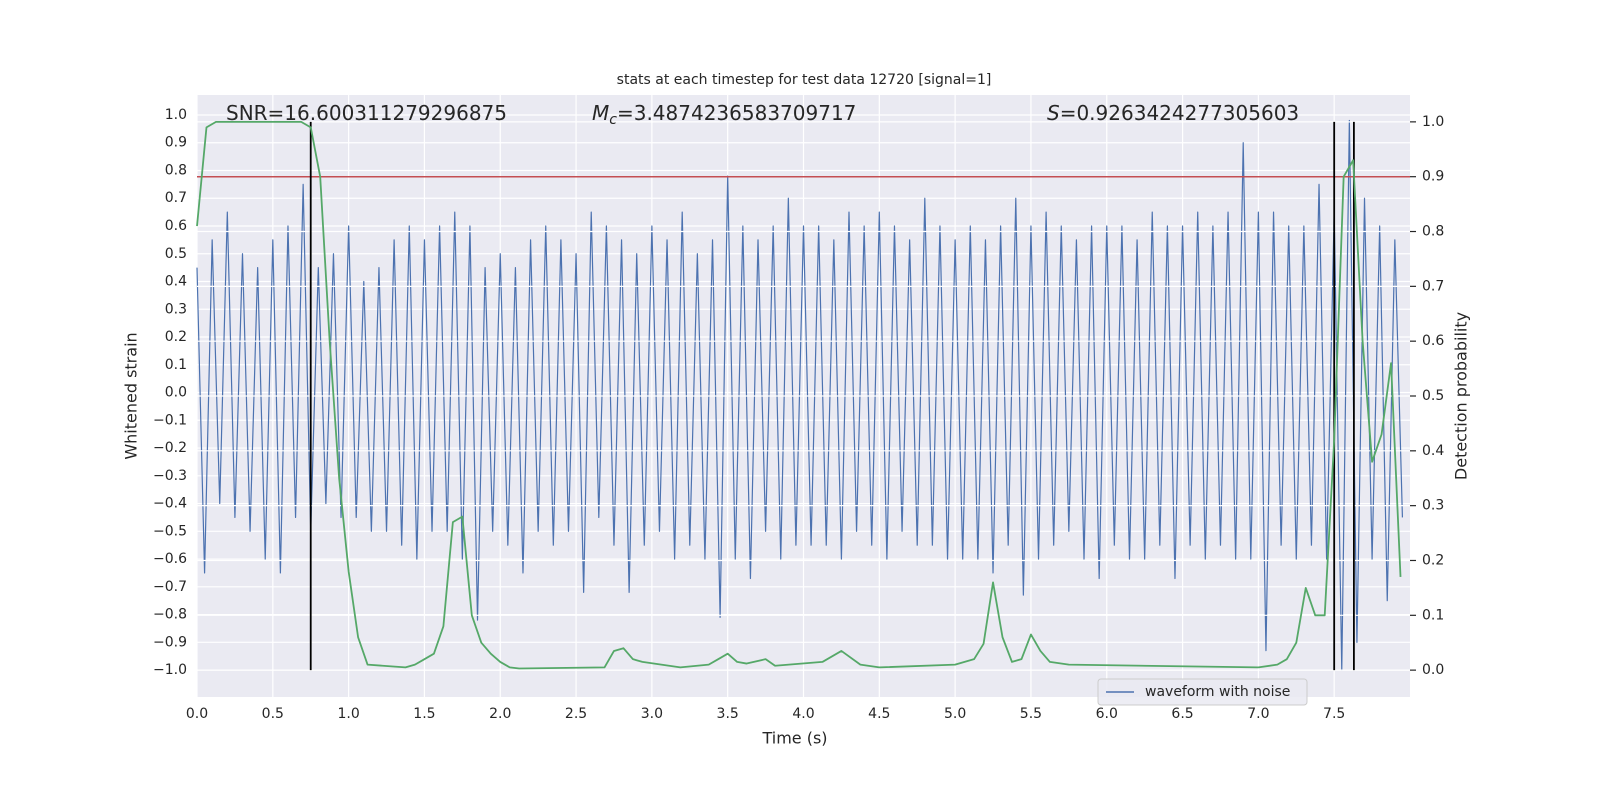  I want to click on y-tick-label: −0.3, so click(170, 476).